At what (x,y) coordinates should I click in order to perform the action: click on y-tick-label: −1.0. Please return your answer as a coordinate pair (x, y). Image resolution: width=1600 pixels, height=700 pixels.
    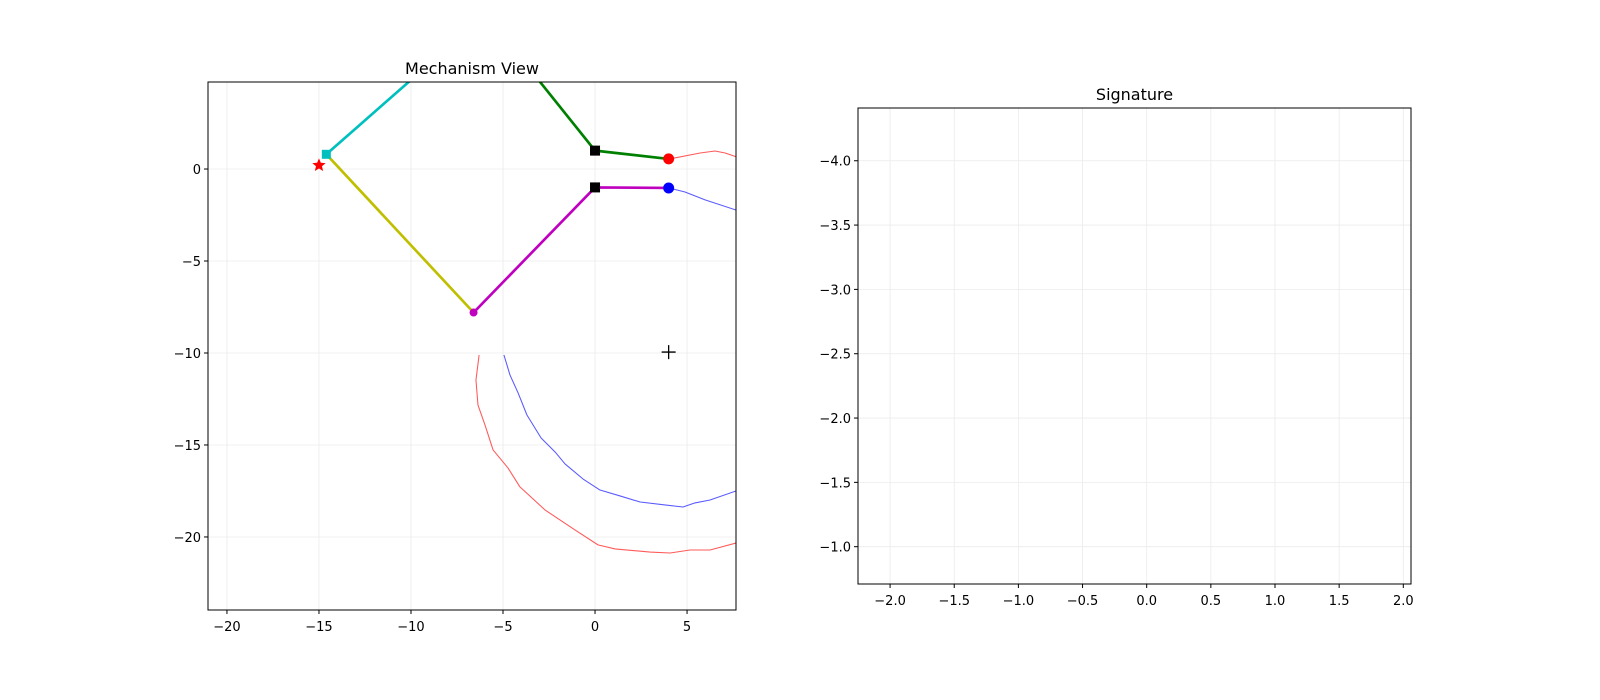
    Looking at the image, I should click on (835, 548).